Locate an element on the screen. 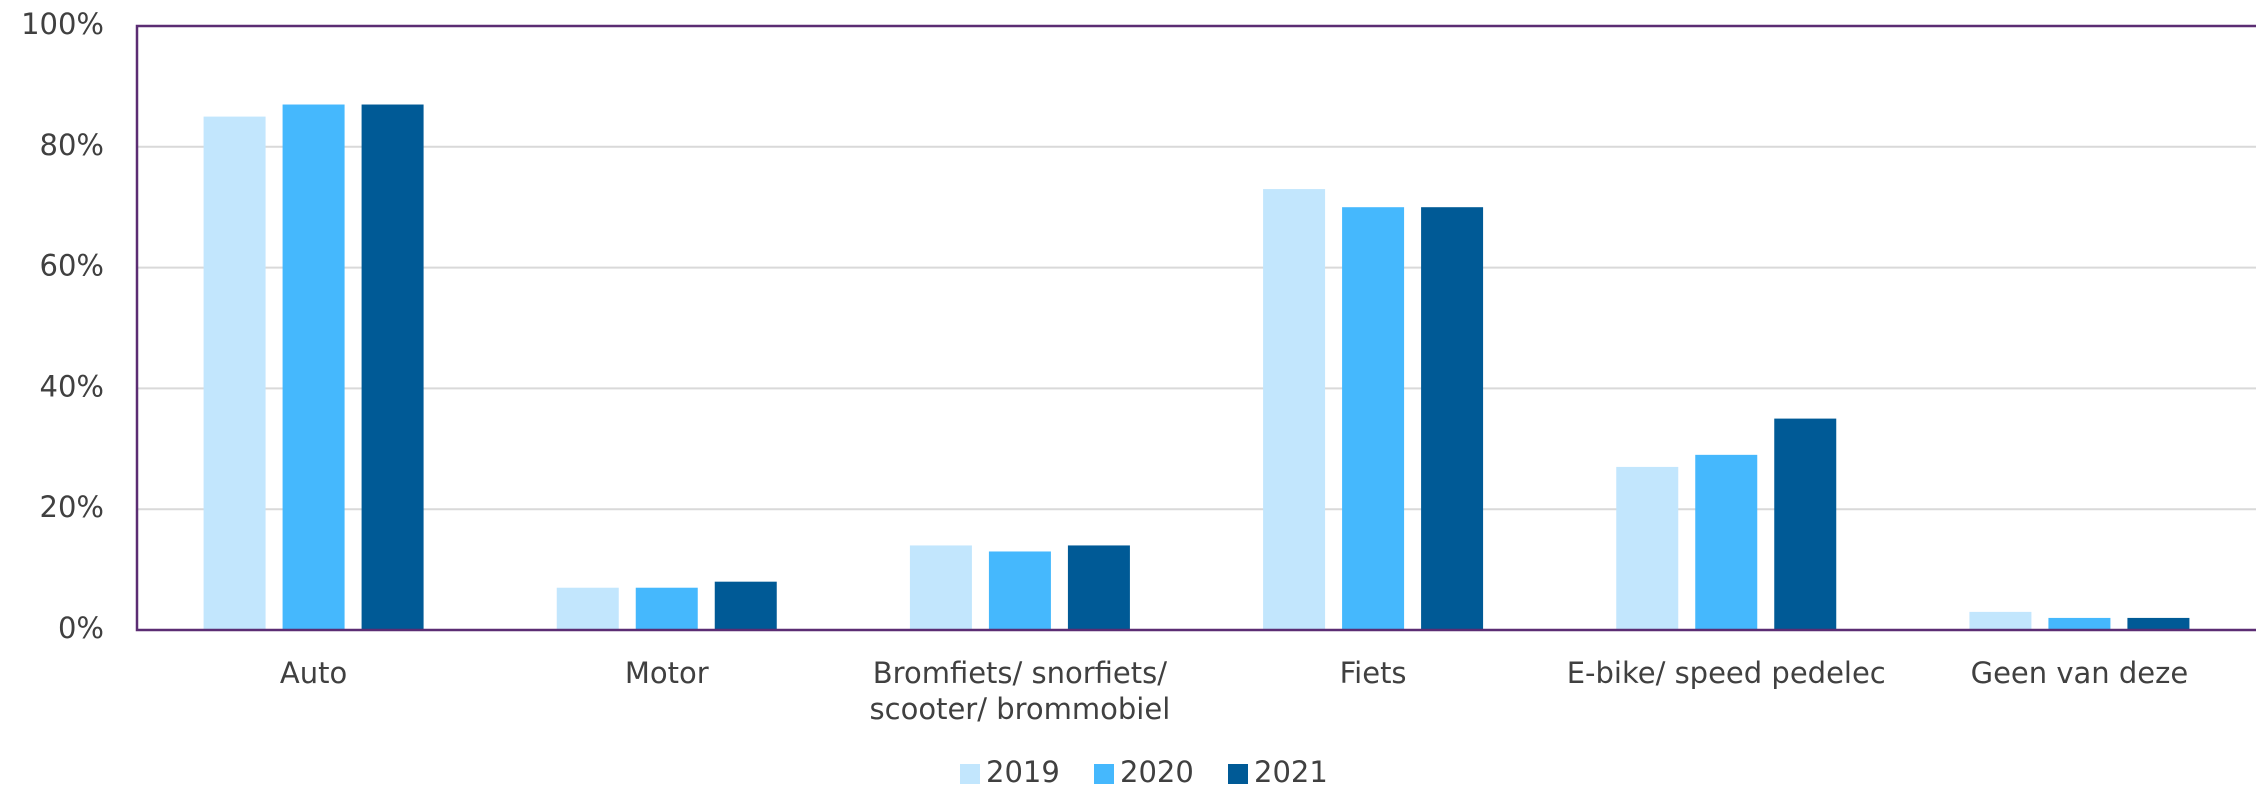 The width and height of the screenshot is (2256, 791). x-tick-label: Motor is located at coordinates (666, 673).